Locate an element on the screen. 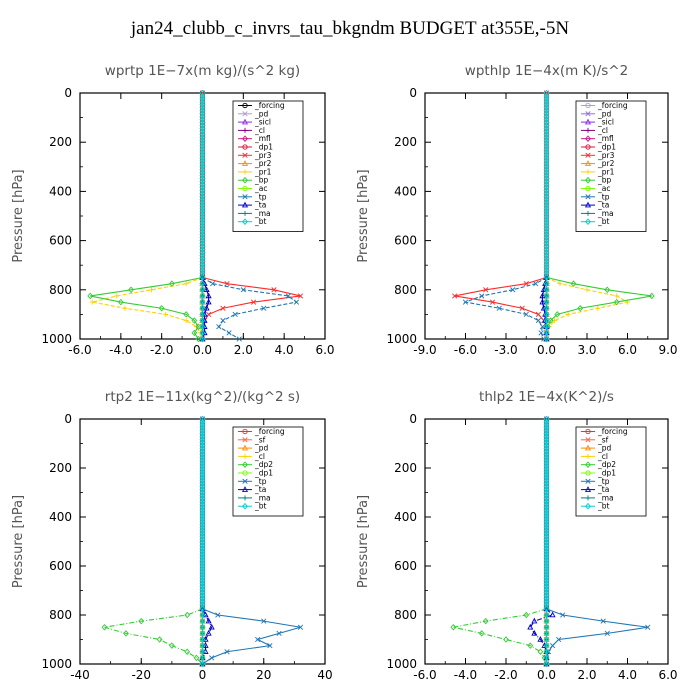  y-tick-label: 0 is located at coordinates (413, 419).